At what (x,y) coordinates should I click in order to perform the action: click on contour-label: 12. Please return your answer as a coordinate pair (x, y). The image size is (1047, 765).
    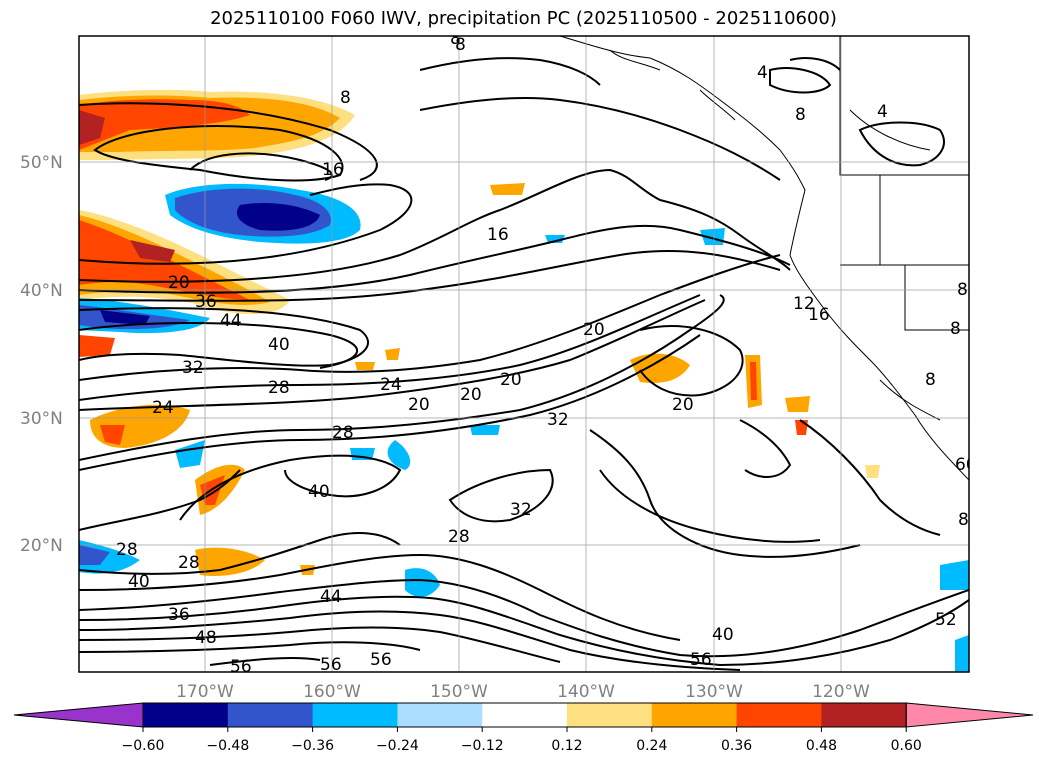
    Looking at the image, I should click on (804, 304).